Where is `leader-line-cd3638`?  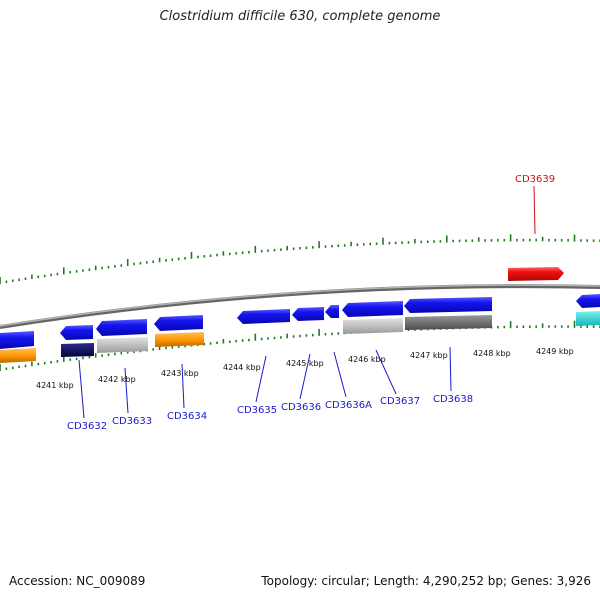 leader-line-cd3638 is located at coordinates (450, 369).